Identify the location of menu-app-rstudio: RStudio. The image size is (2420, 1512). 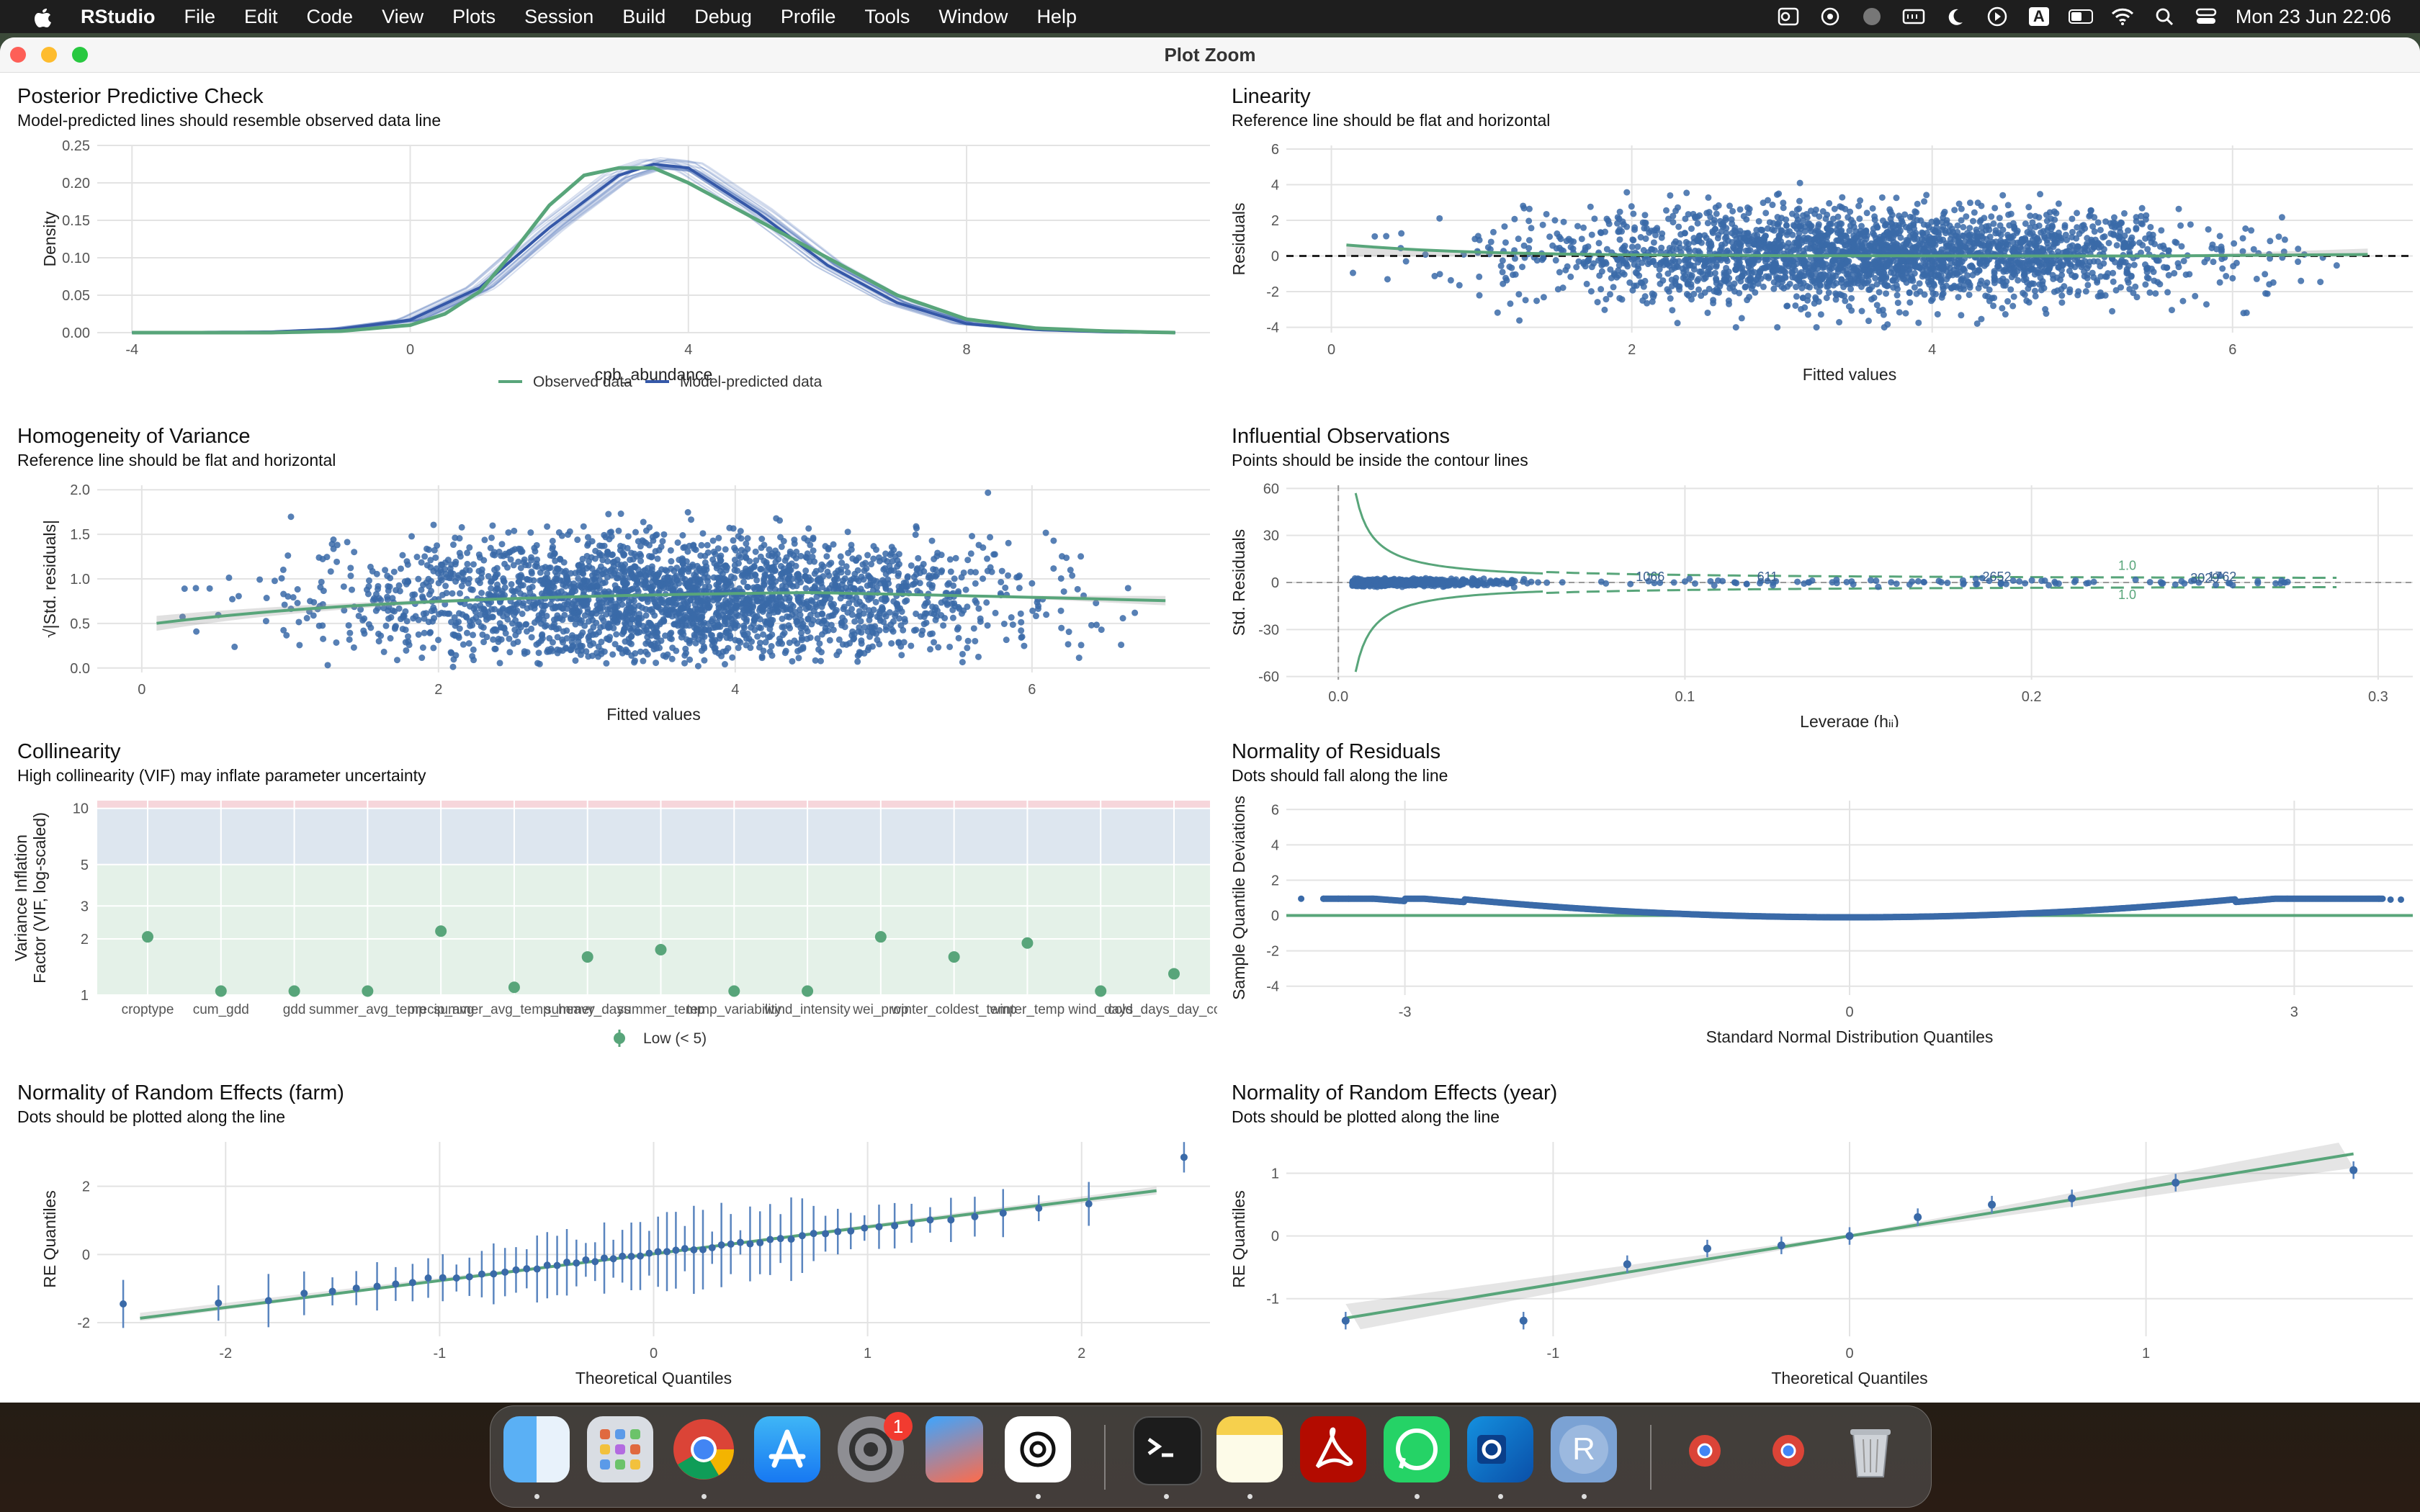
(119, 16).